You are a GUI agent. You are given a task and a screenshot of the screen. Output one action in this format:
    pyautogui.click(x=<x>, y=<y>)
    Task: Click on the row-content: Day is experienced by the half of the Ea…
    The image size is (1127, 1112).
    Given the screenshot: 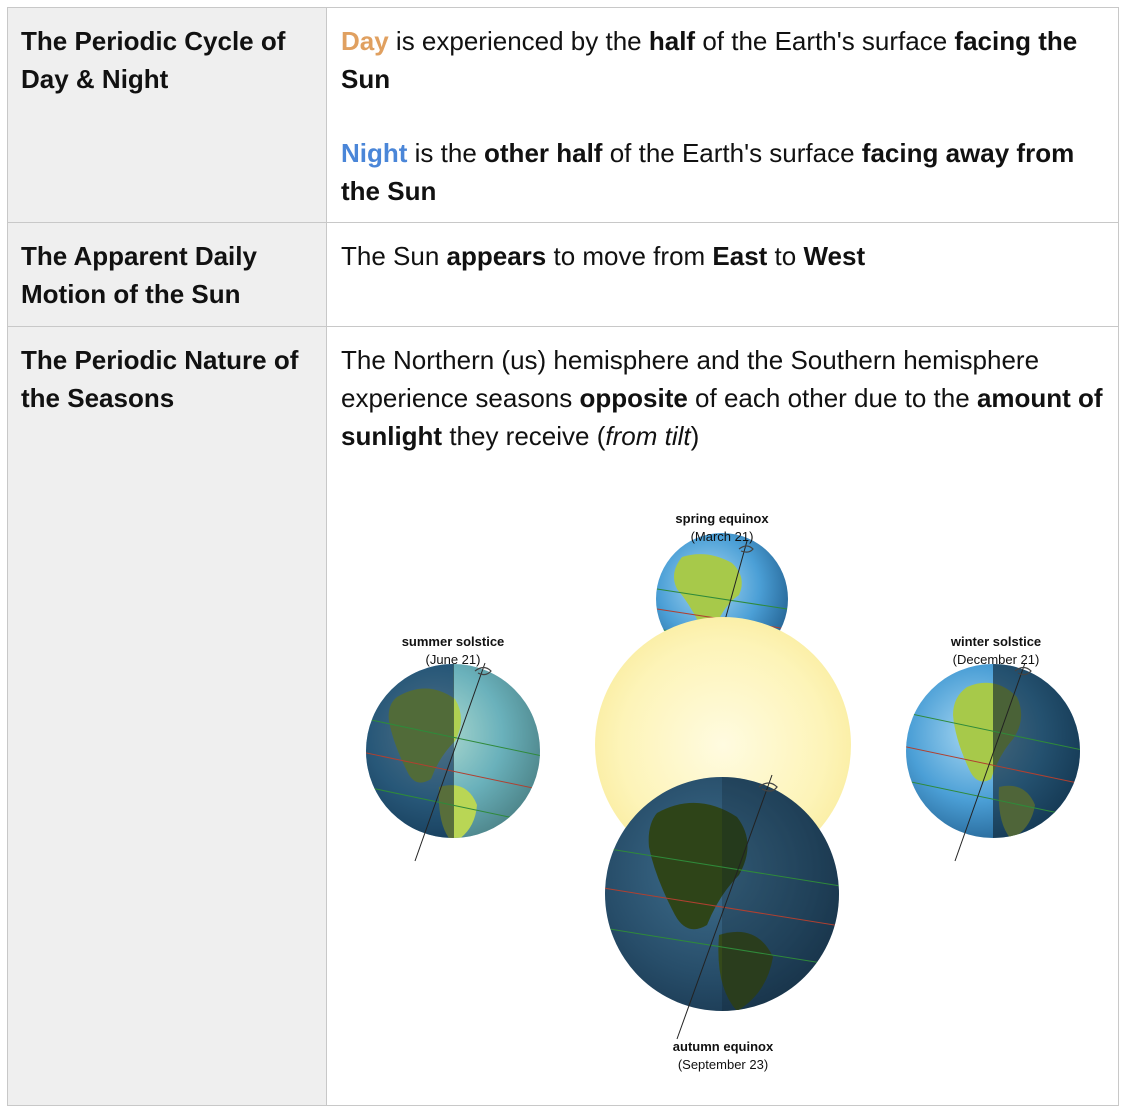 What is the action you would take?
    pyautogui.click(x=722, y=115)
    